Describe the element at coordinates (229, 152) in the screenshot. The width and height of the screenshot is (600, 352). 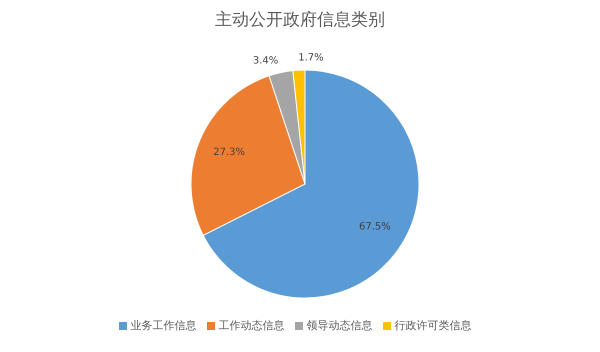
I see `data-label: 27.3%` at that location.